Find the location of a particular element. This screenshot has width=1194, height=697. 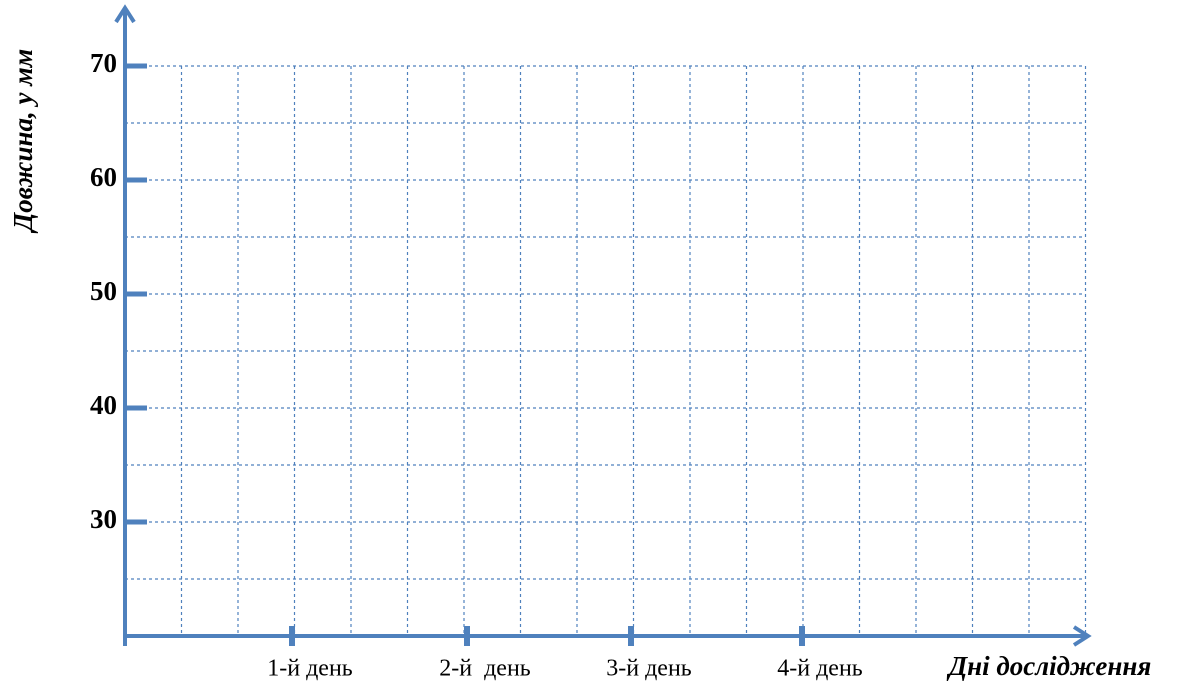

y-tick-label: 70 is located at coordinates (103, 63).